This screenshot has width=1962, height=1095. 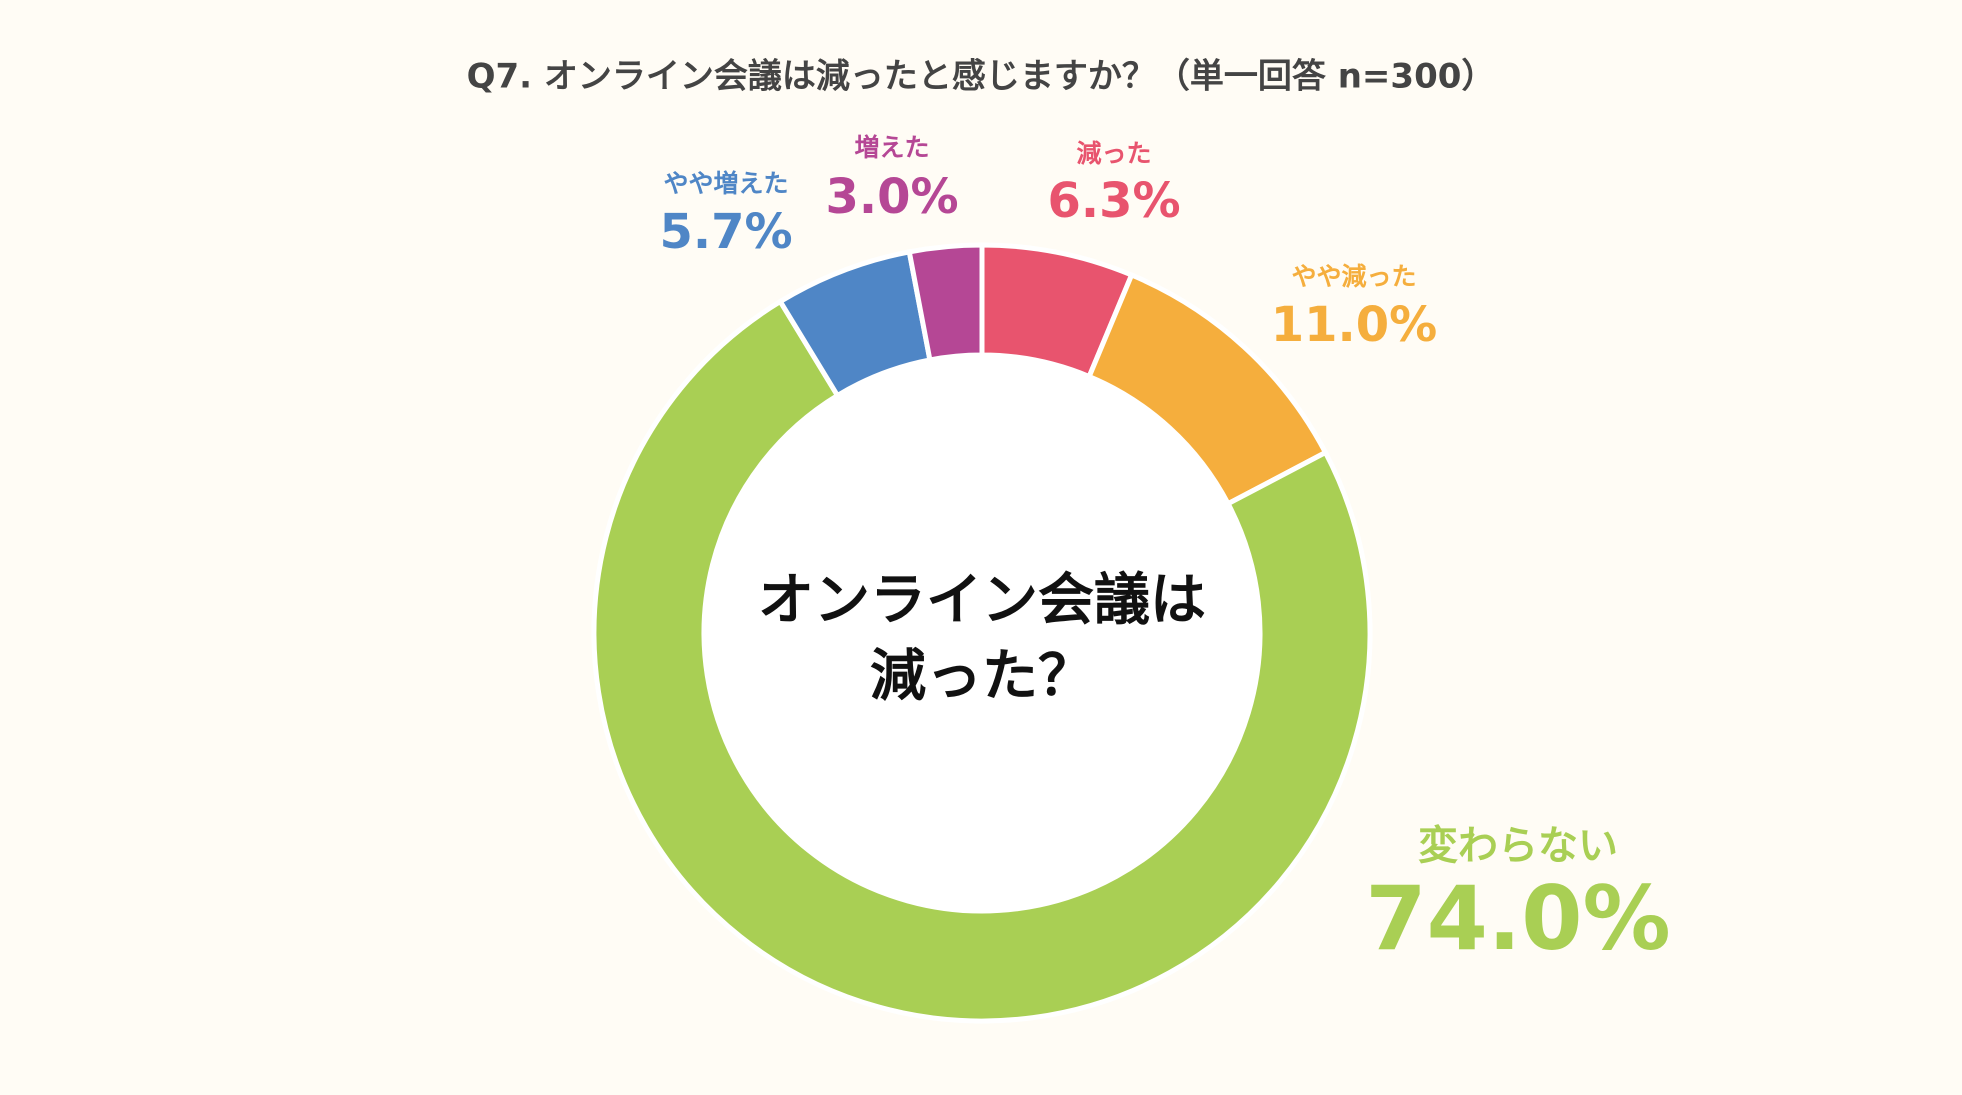 I want to click on category-label: 減った, so click(x=1113, y=153).